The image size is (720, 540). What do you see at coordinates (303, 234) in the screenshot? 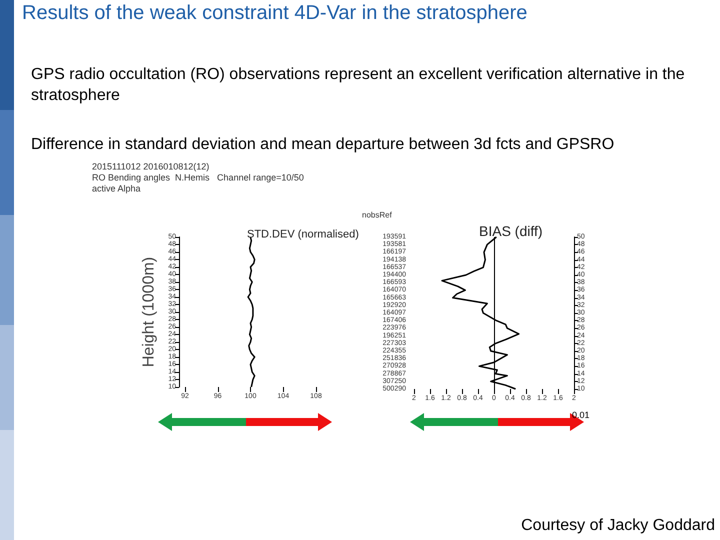
I see `chart-title: STD.DEV (normalised)` at bounding box center [303, 234].